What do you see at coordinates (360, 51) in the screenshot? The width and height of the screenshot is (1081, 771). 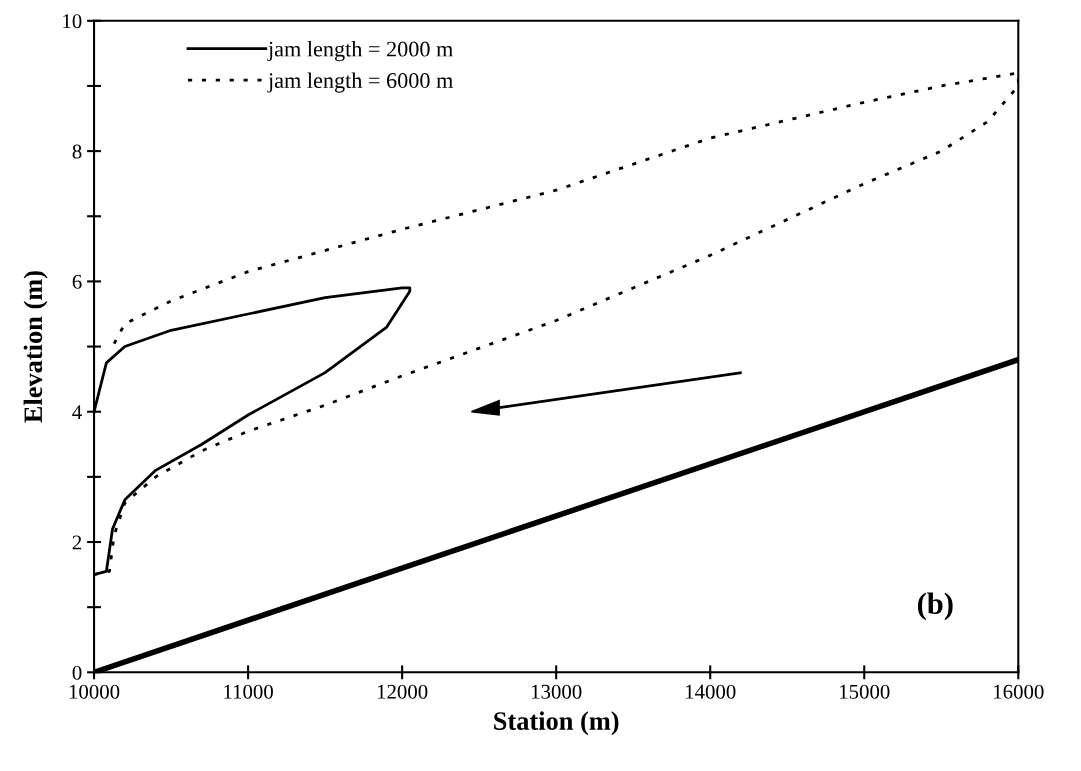 I see `legend-label: jam length = 2000 m` at bounding box center [360, 51].